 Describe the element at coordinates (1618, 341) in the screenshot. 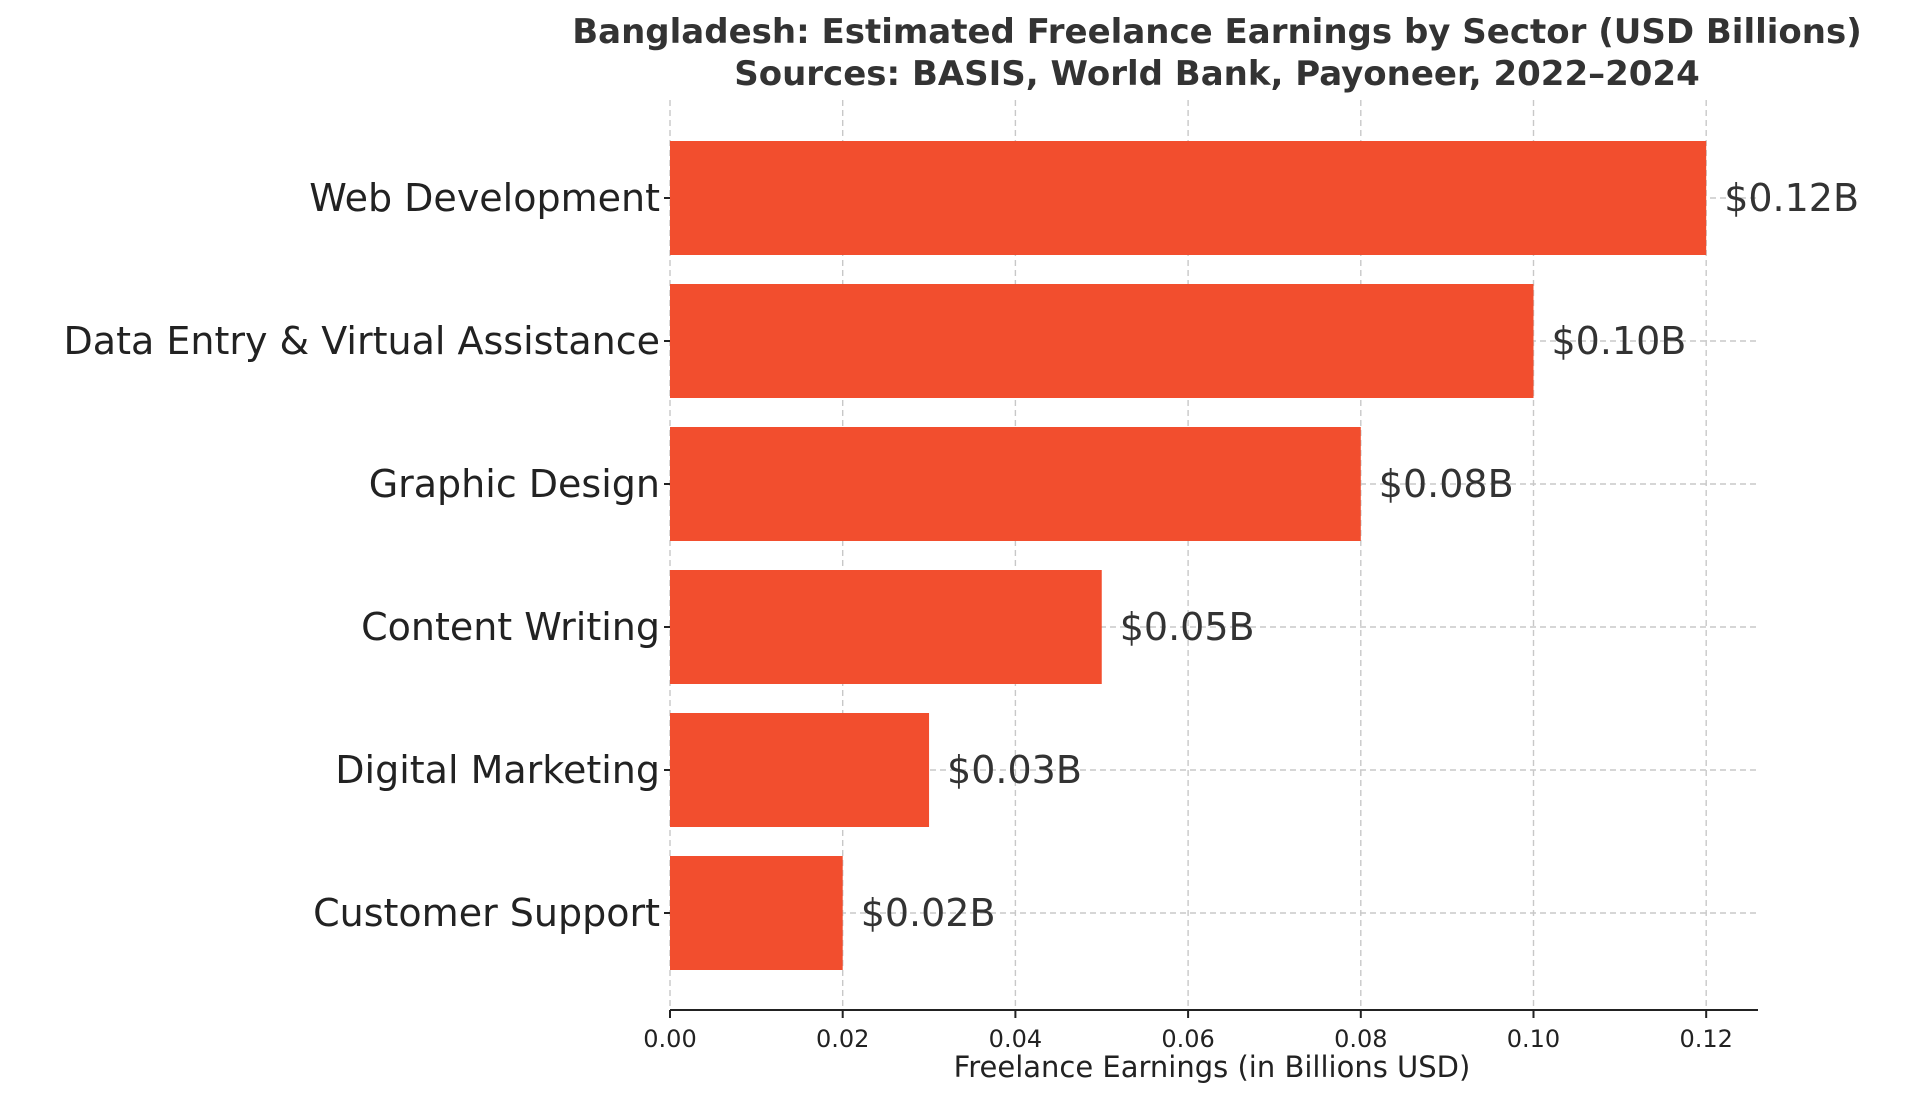

I see `bar-value-label: $0.10B` at that location.